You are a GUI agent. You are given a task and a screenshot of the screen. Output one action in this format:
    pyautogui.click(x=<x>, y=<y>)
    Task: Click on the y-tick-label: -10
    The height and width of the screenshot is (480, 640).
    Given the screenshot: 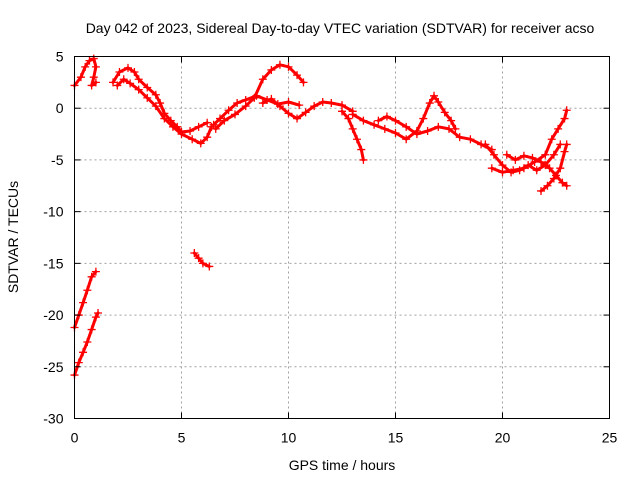 What is the action you would take?
    pyautogui.click(x=53, y=212)
    